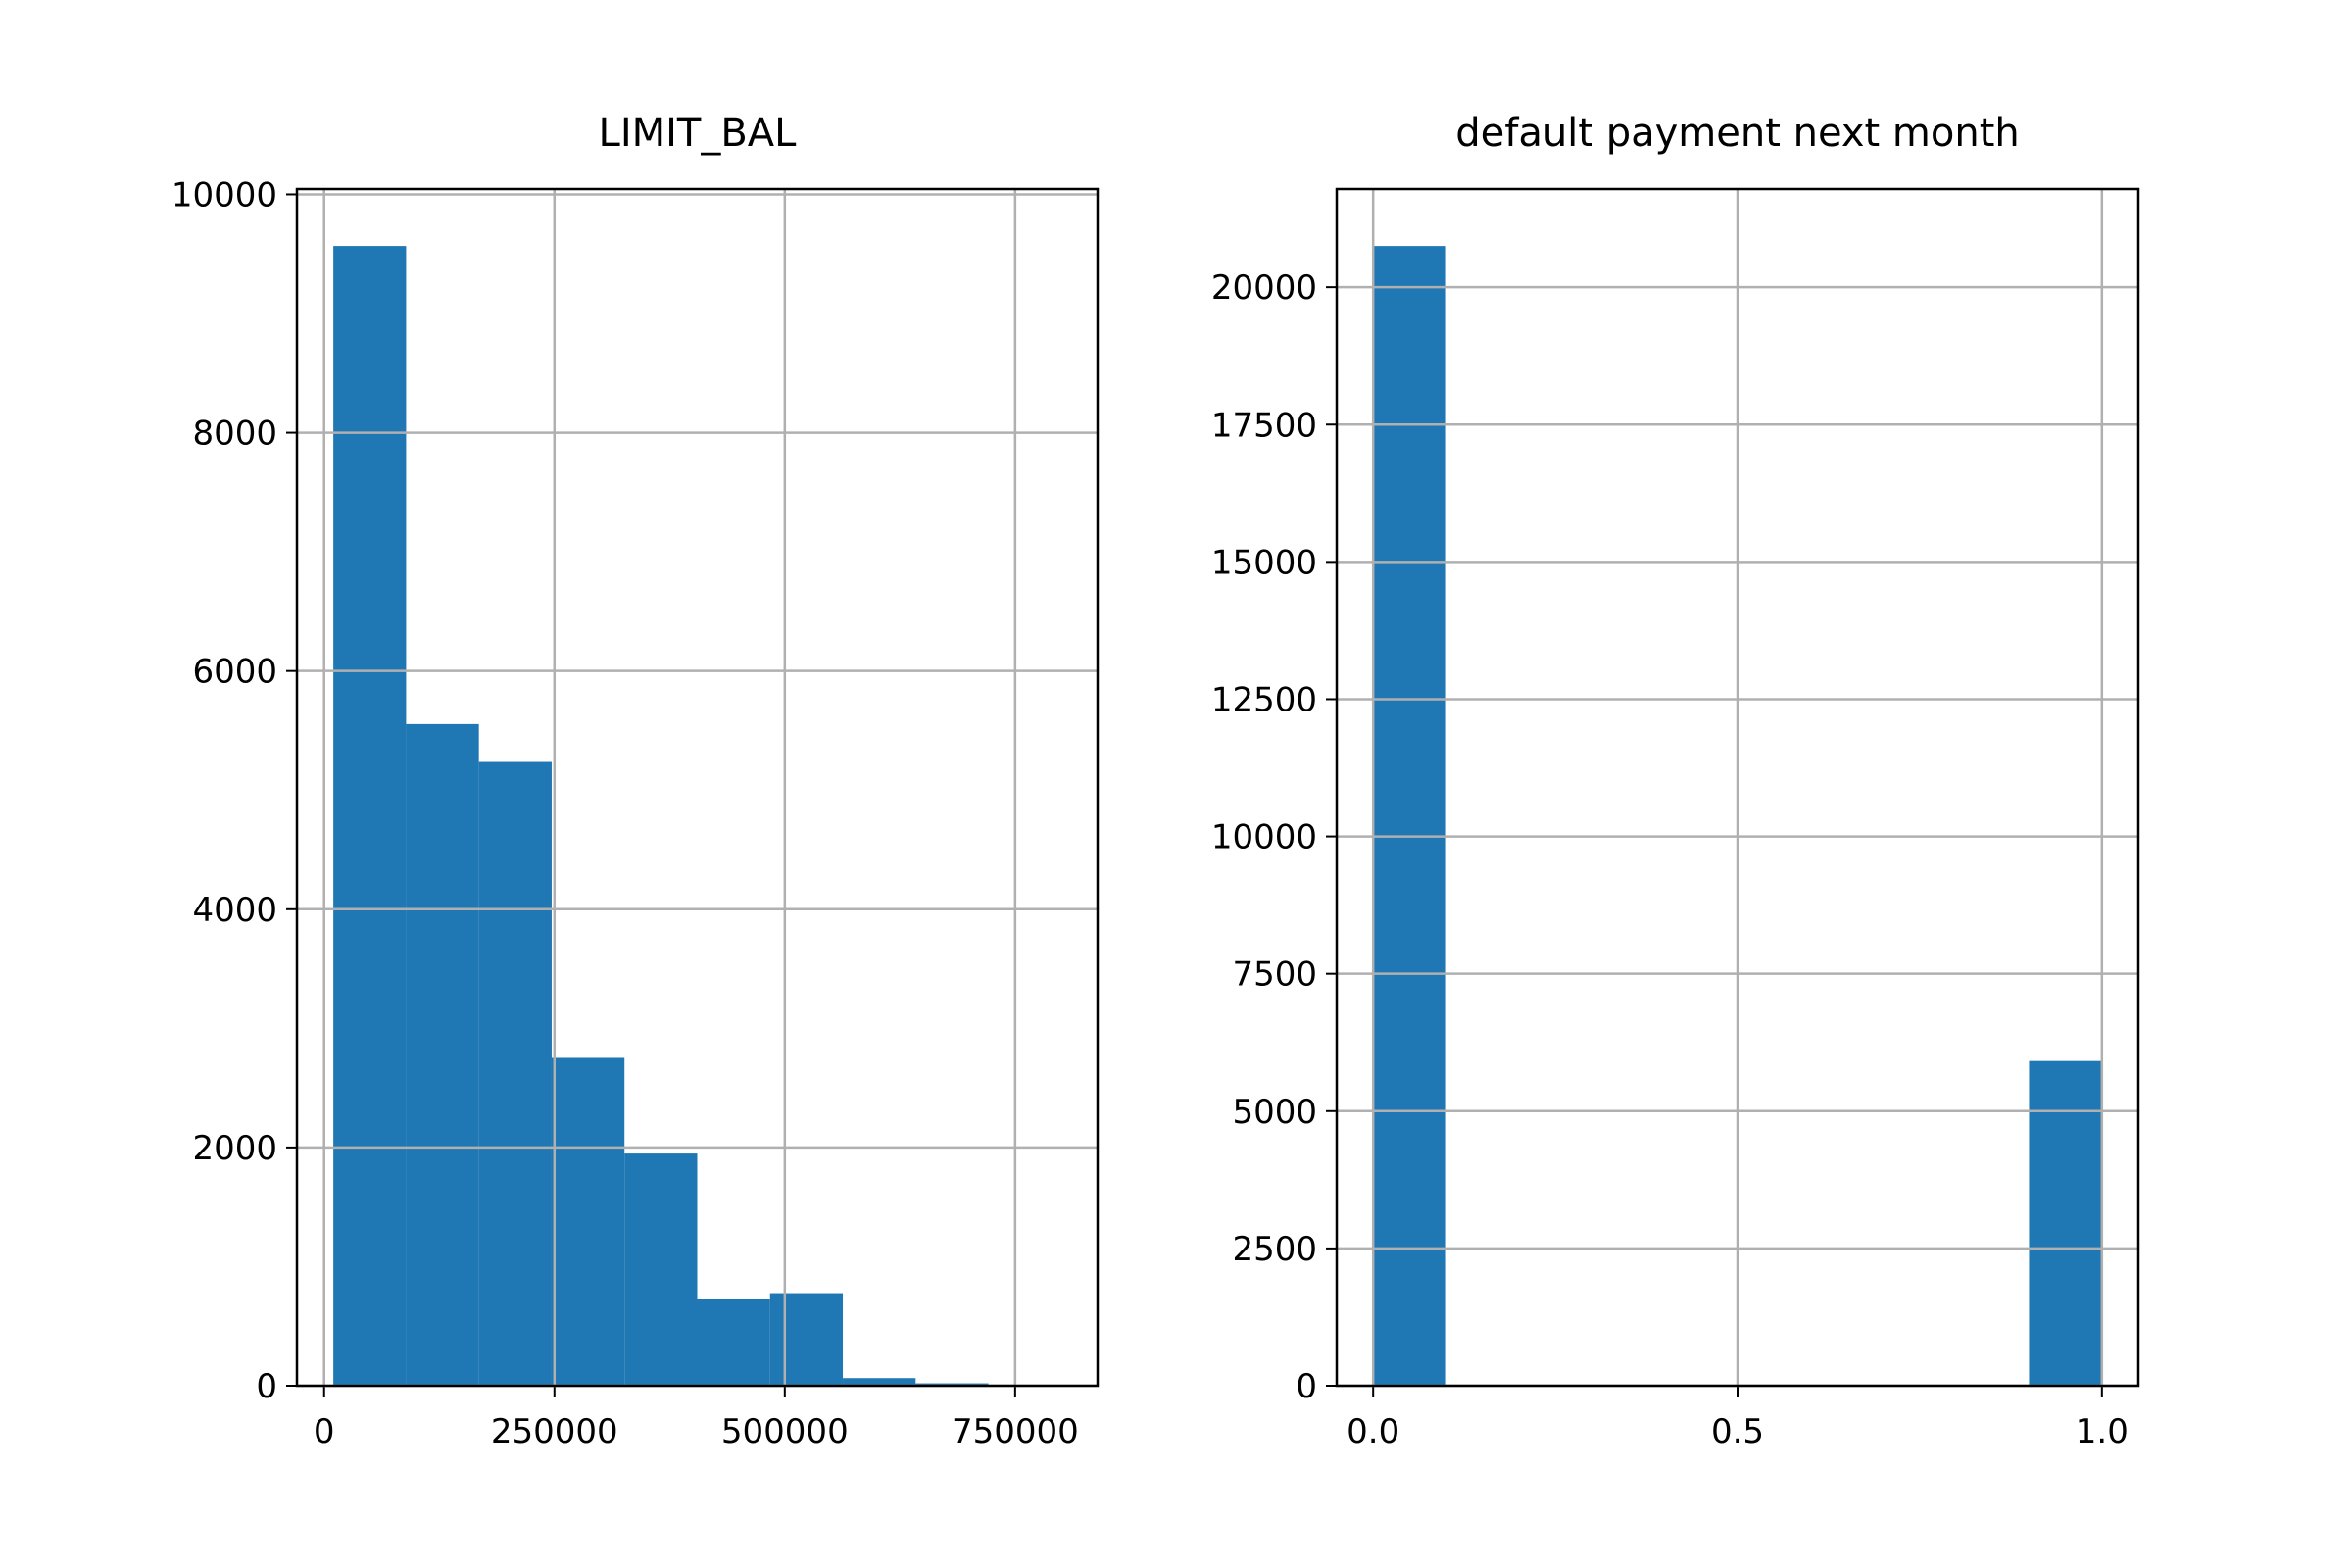 The image size is (2352, 1568). What do you see at coordinates (1373, 1431) in the screenshot?
I see `x-tick-label: 0.0` at bounding box center [1373, 1431].